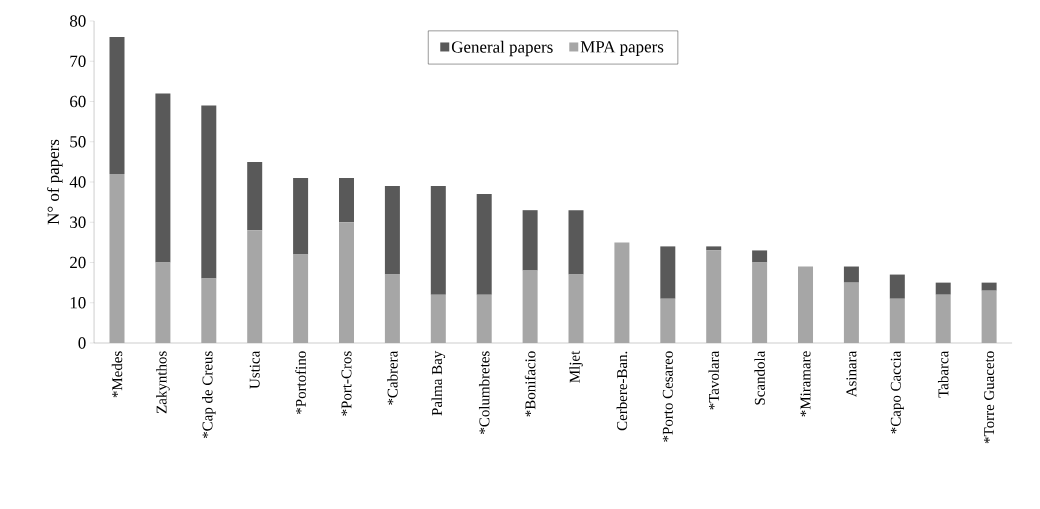 Image resolution: width=1040 pixels, height=509 pixels. What do you see at coordinates (530, 384) in the screenshot?
I see `x-tick-label: *Bonifacio` at bounding box center [530, 384].